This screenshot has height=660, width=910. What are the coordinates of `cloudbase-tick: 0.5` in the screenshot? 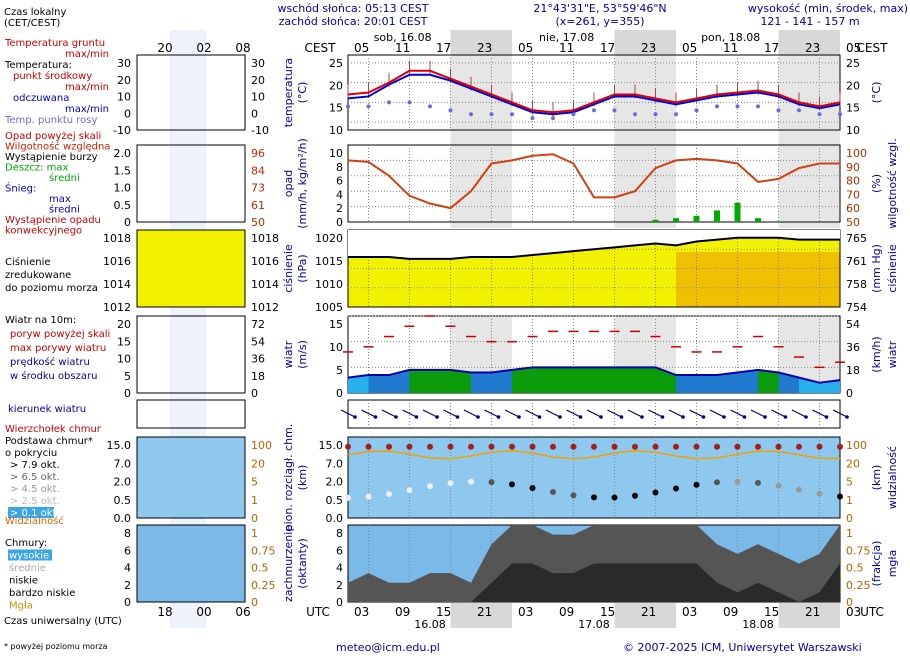 It's located at (335, 500).